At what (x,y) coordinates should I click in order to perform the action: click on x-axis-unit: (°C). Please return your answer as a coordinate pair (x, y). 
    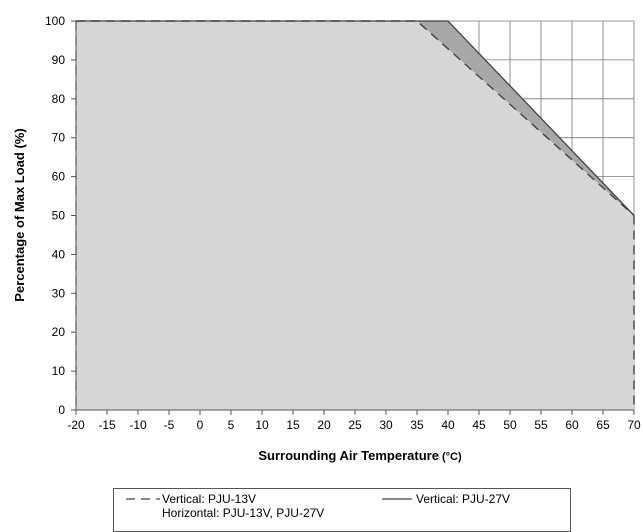
    Looking at the image, I should click on (452, 457).